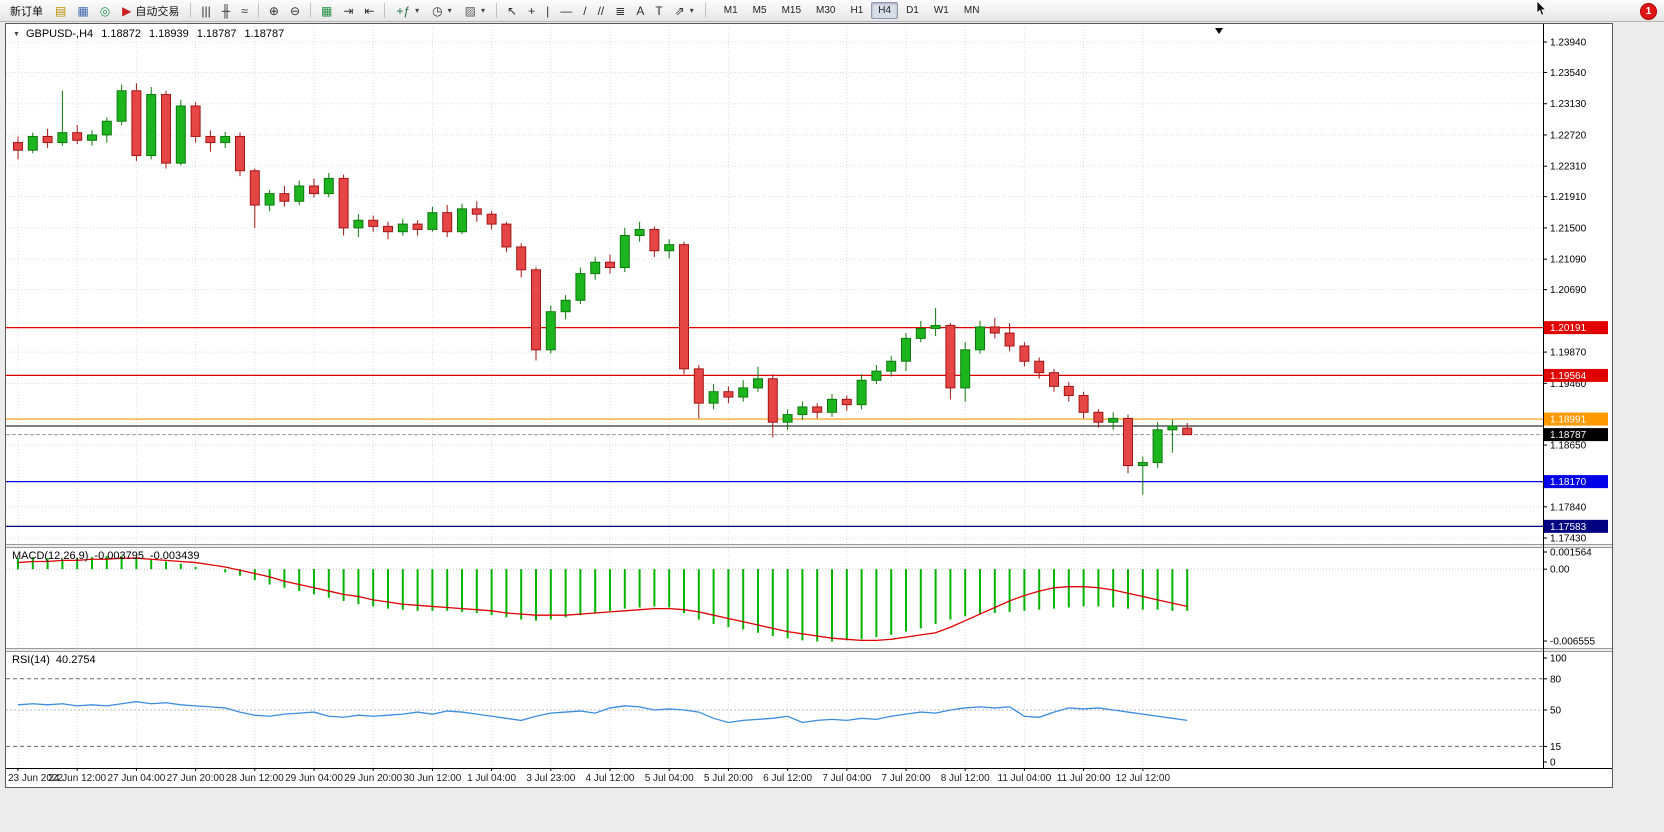  What do you see at coordinates (121, 34) in the screenshot?
I see `ohlc-open: 1.18872` at bounding box center [121, 34].